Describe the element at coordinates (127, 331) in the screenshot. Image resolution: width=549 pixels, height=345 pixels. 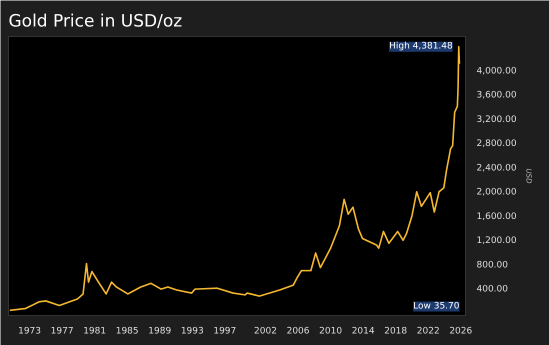
I see `x-tick-label: 1985` at that location.